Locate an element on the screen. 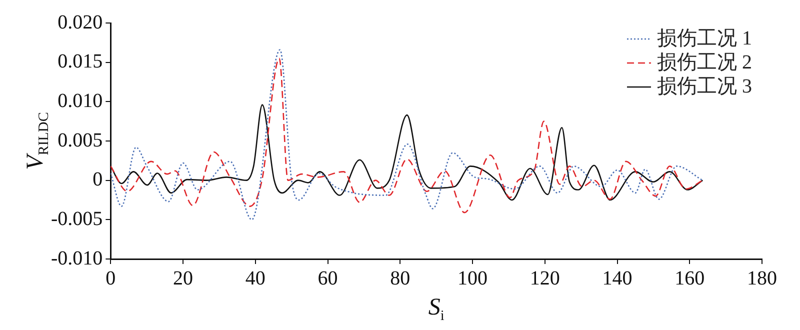  y-tick-label: 0.005 is located at coordinates (80, 140).